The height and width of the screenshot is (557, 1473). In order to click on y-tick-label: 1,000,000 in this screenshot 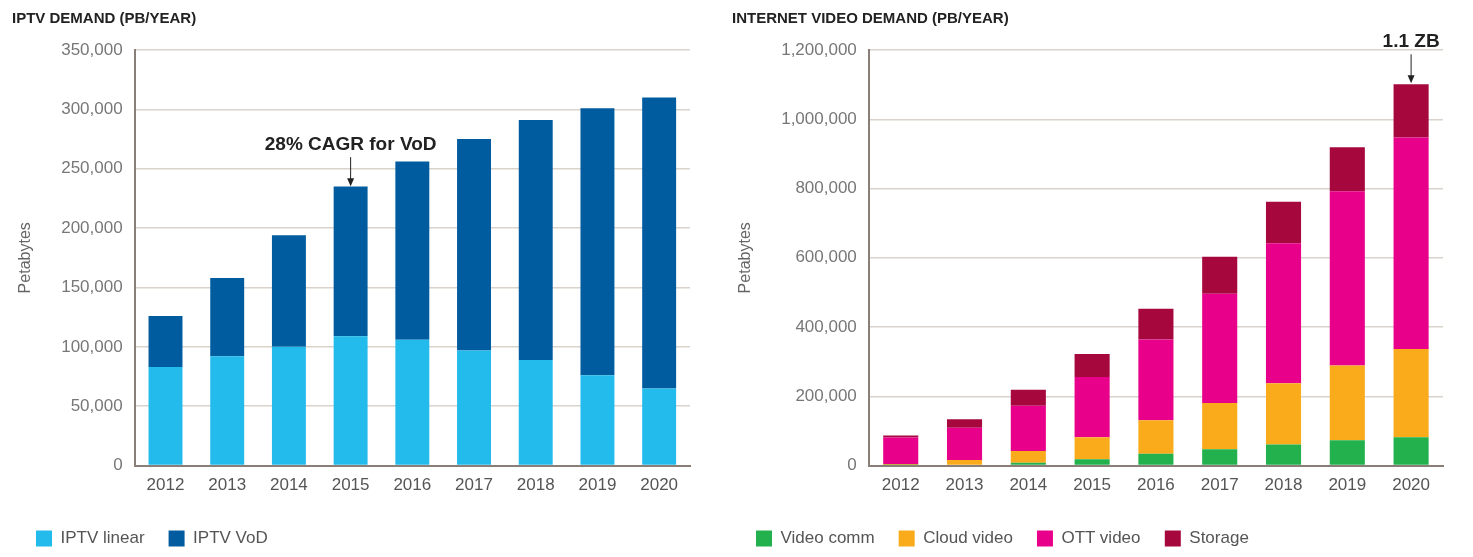, I will do `click(819, 118)`.